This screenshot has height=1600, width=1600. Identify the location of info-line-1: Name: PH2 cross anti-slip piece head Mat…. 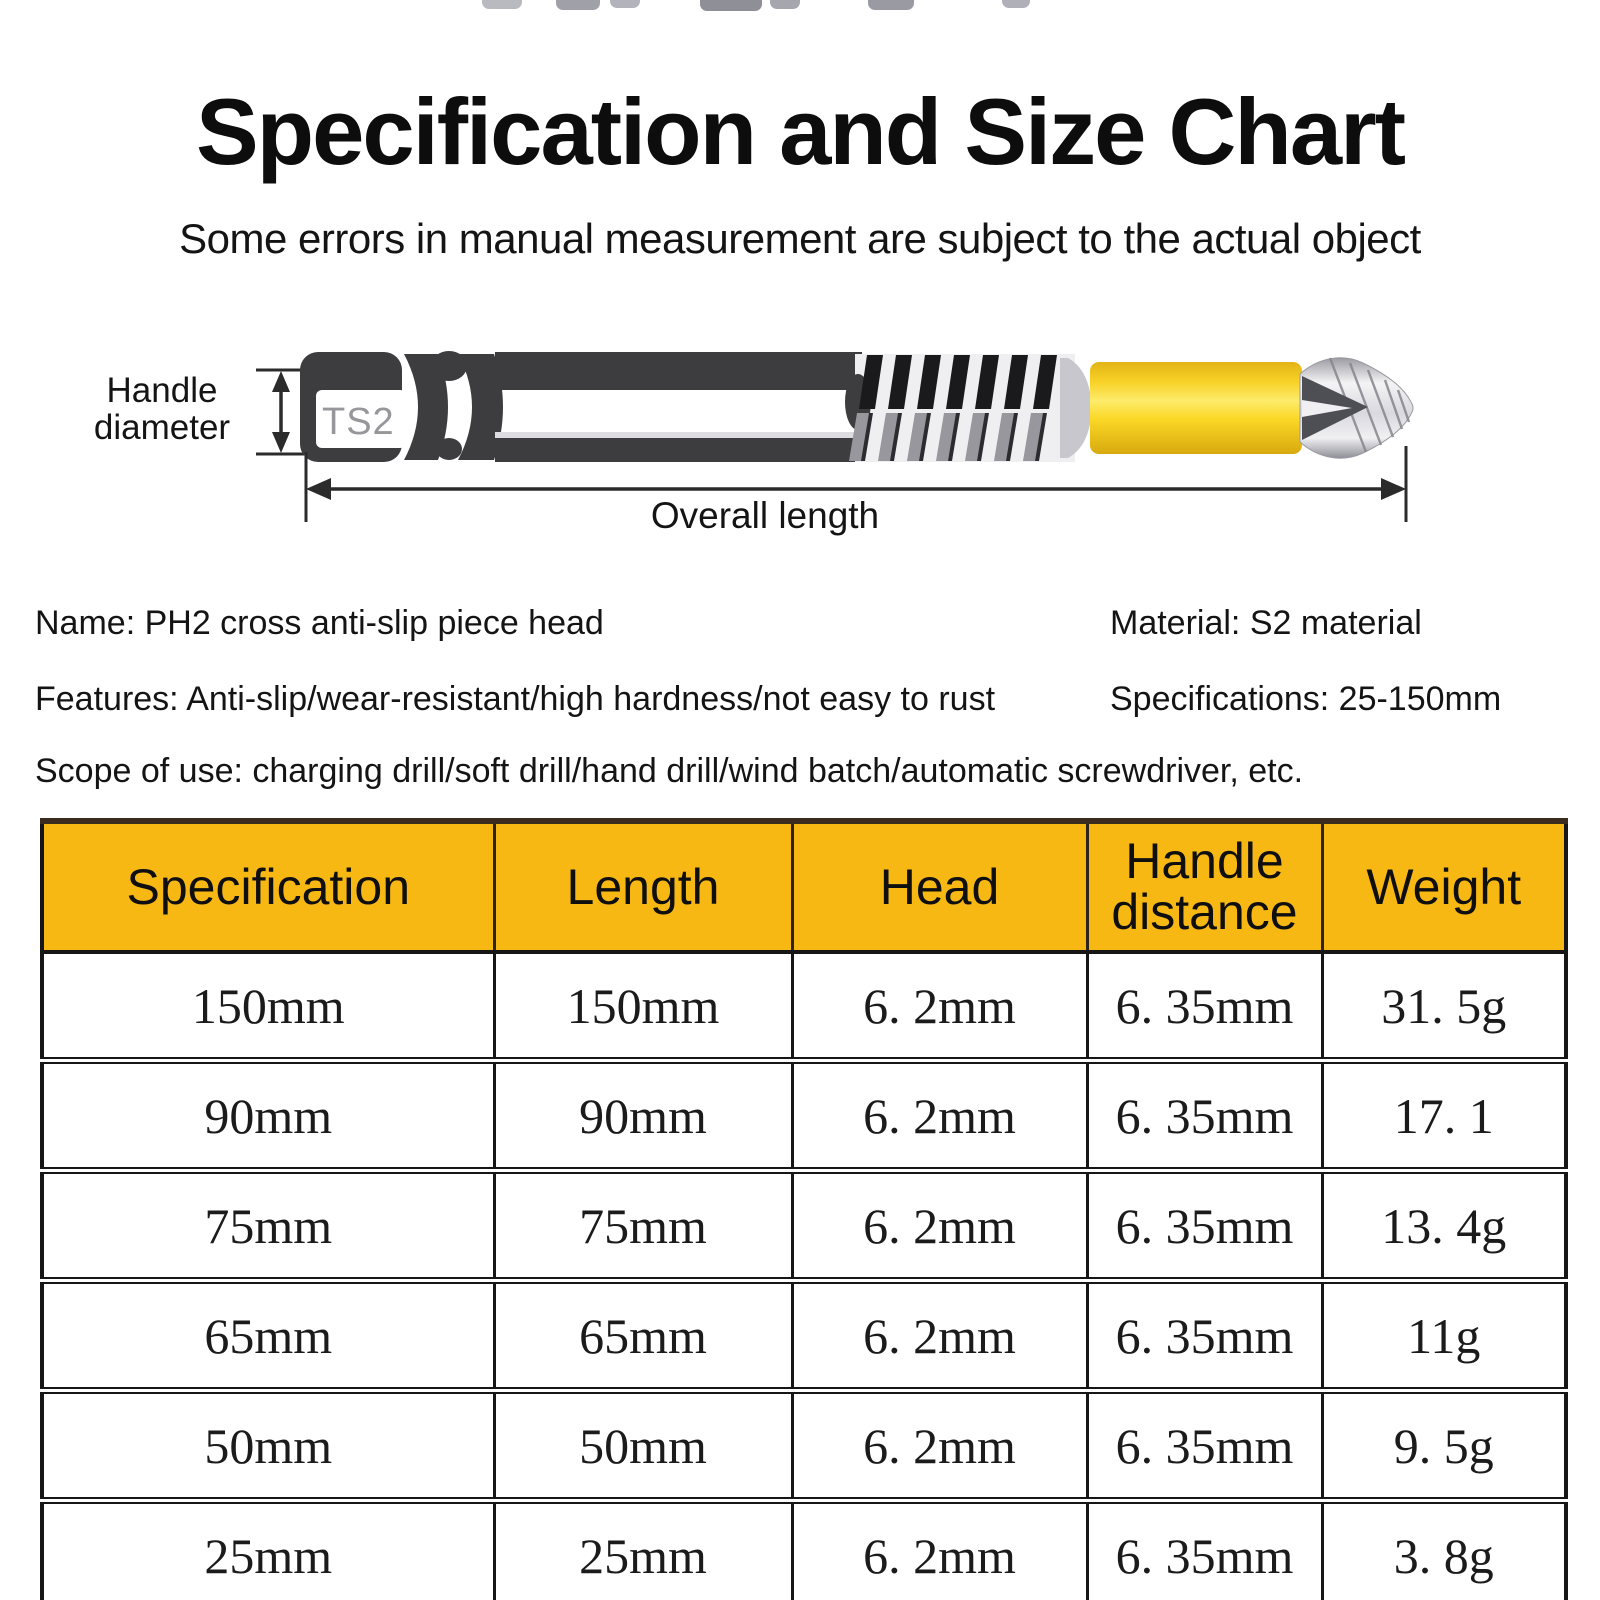
(805, 623).